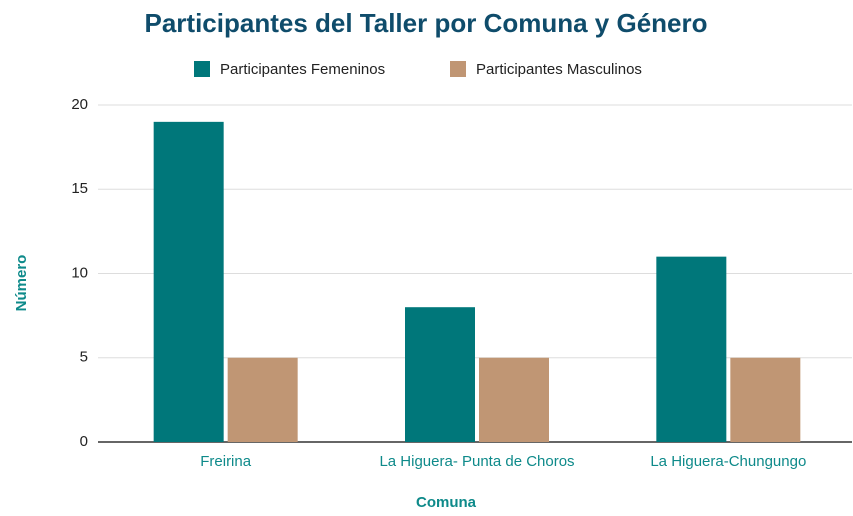  Describe the element at coordinates (84, 357) in the screenshot. I see `y-tick-label: 5` at that location.